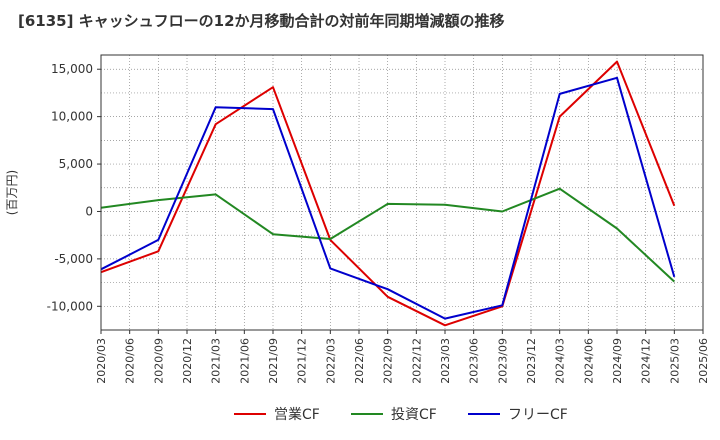  Describe the element at coordinates (703, 361) in the screenshot. I see `x-tick-label: 2025/06` at that location.